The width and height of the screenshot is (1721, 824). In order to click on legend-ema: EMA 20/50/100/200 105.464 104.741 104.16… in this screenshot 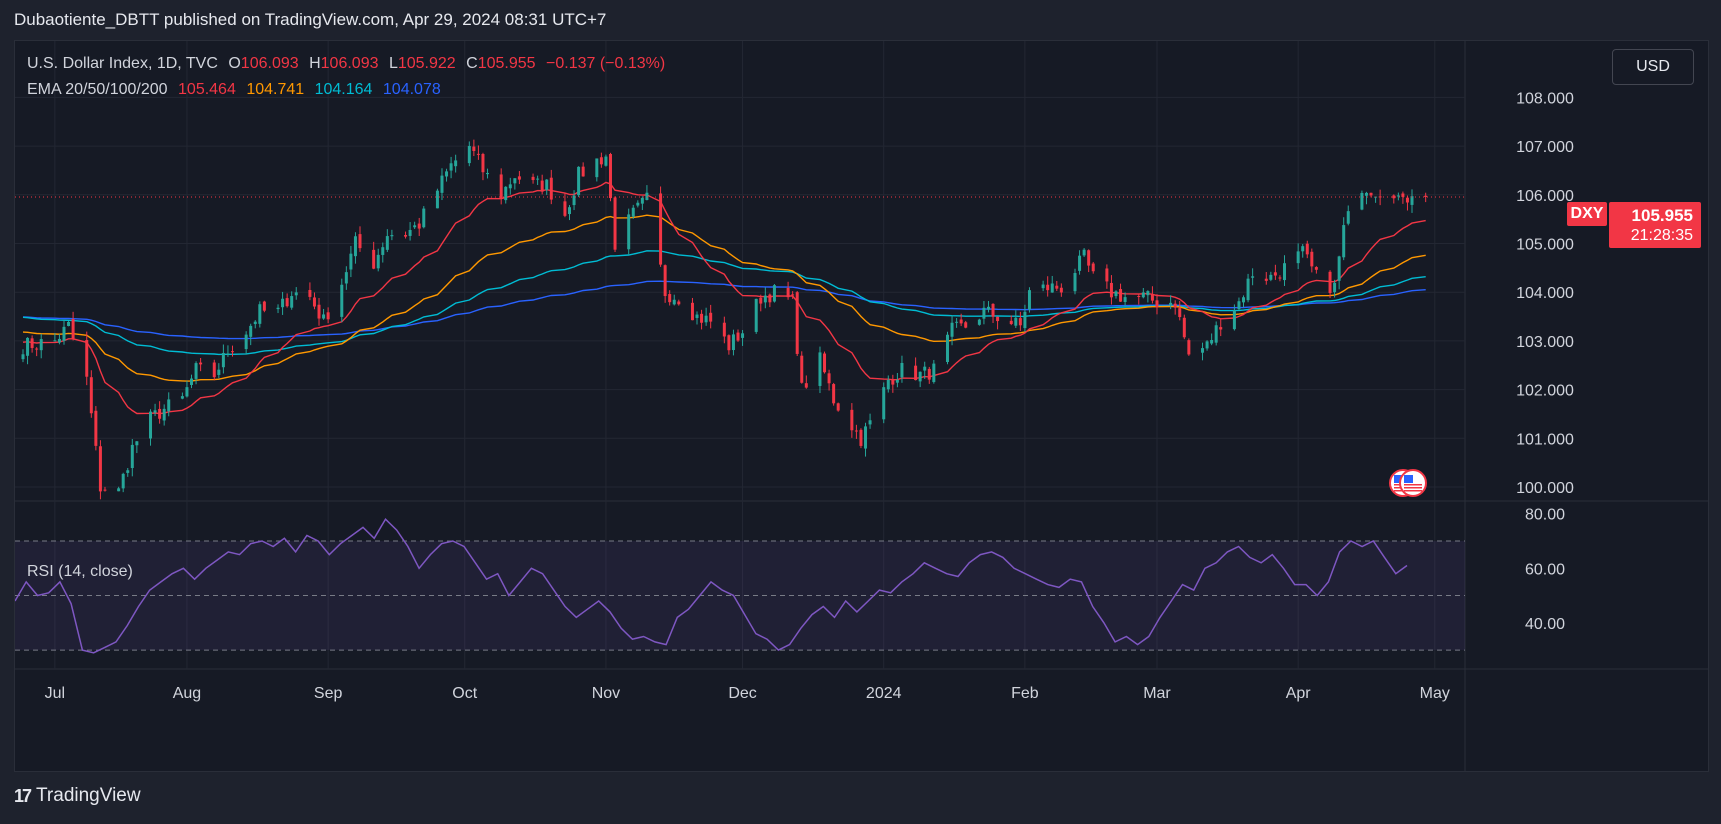, I will do `click(234, 90)`.